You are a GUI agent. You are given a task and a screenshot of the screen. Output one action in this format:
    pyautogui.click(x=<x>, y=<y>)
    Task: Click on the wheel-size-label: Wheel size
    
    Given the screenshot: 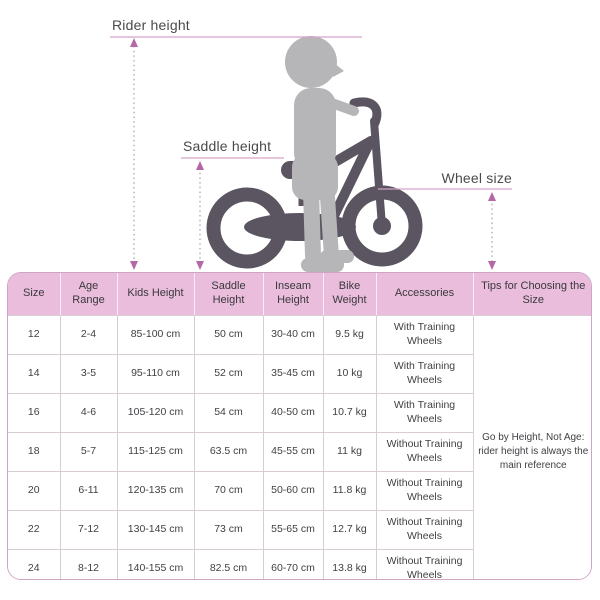 What is the action you would take?
    pyautogui.click(x=477, y=178)
    